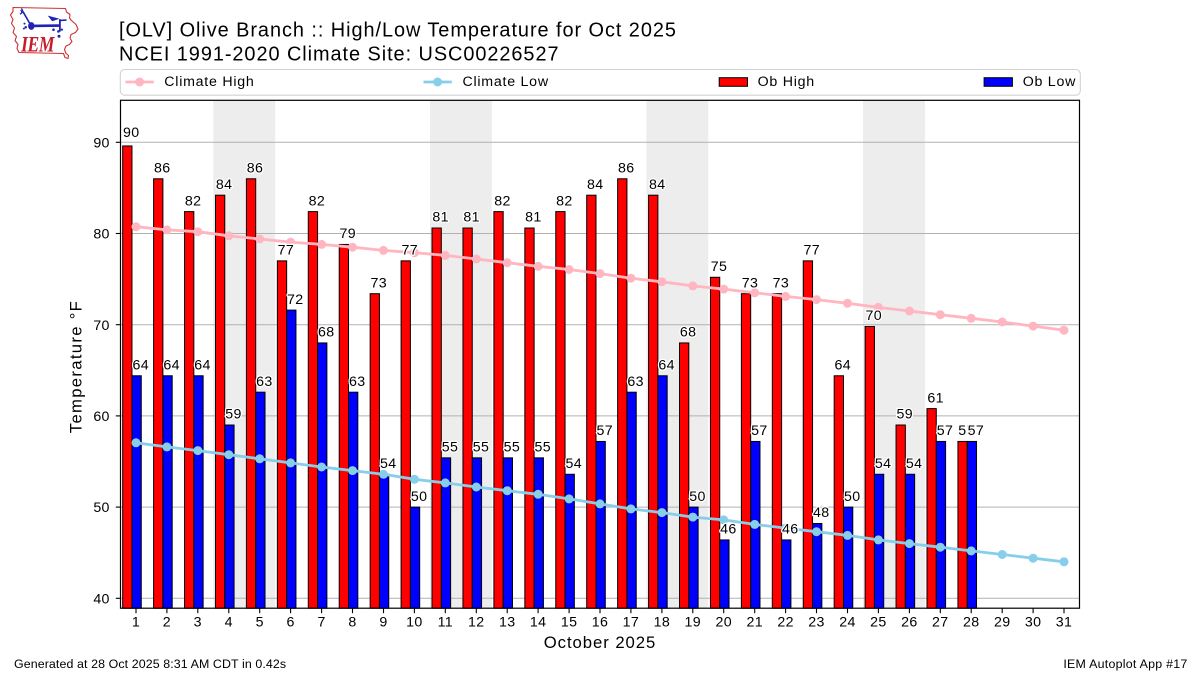 This screenshot has width=1200, height=680. I want to click on svg-text: 18, so click(662, 622).